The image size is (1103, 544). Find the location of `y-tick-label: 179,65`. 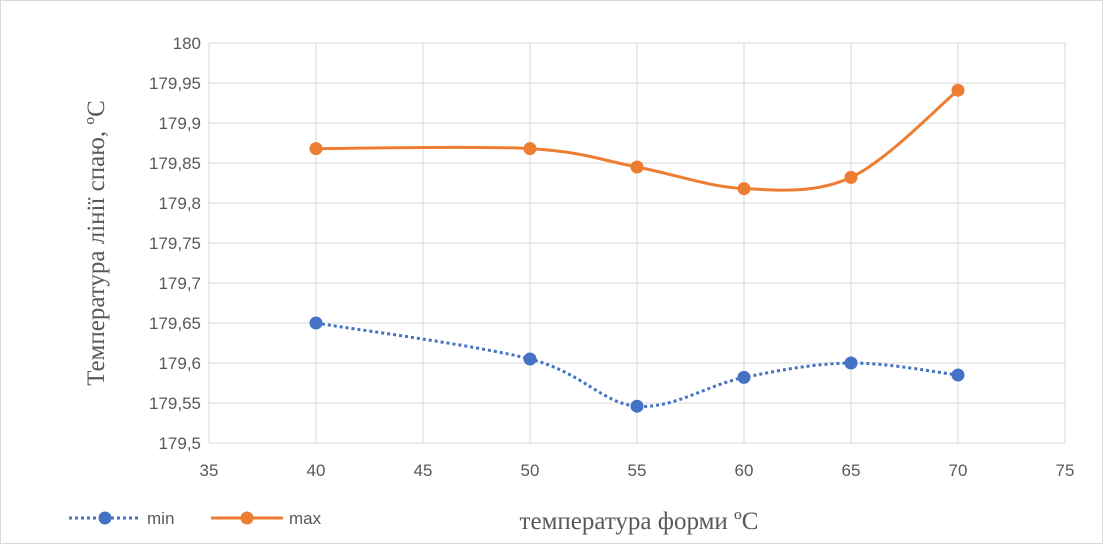

y-tick-label: 179,65 is located at coordinates (175, 323).